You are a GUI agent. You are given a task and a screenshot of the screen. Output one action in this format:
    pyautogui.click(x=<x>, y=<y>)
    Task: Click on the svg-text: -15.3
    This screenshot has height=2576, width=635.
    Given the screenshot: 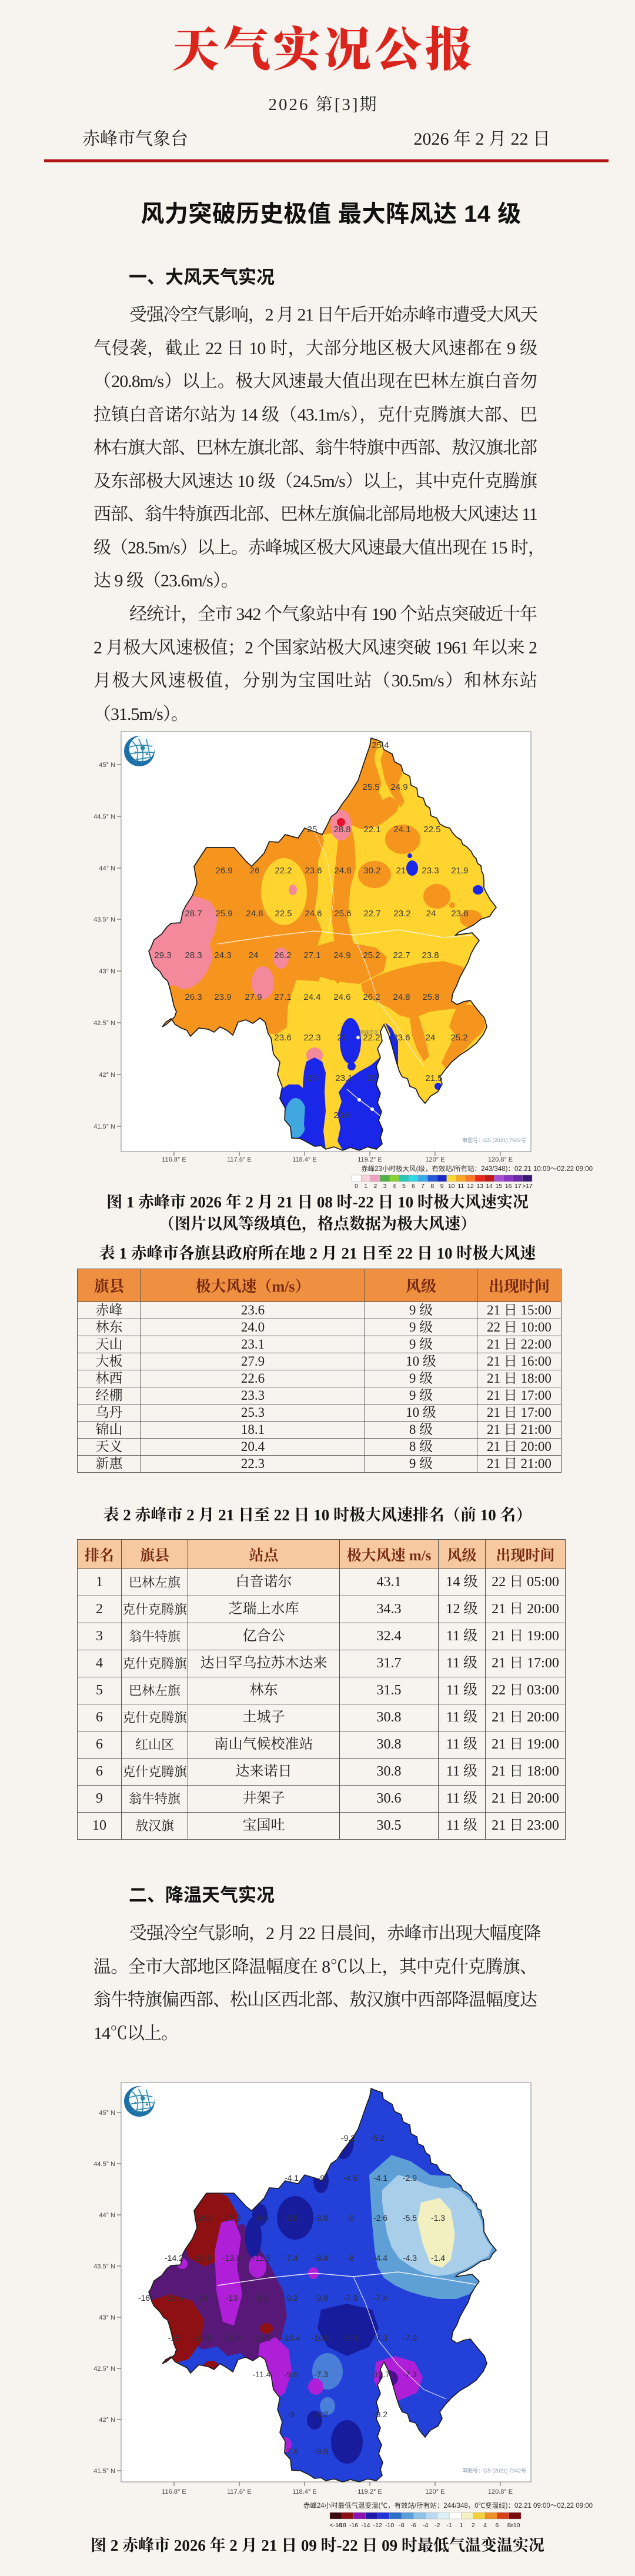 What is the action you would take?
    pyautogui.click(x=231, y=2218)
    